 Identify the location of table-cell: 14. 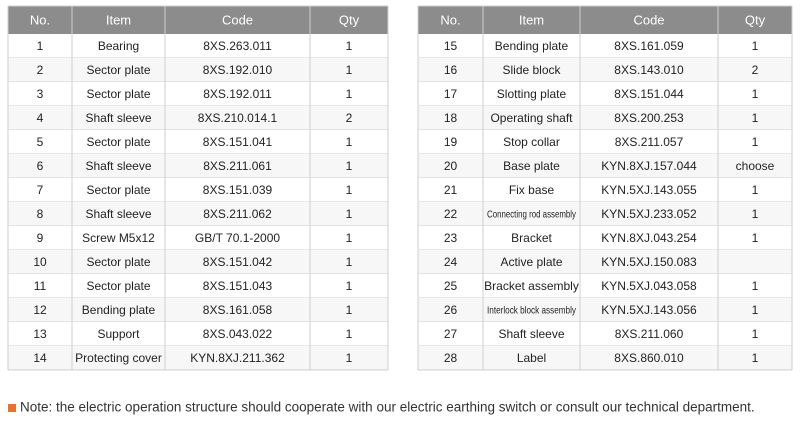
(40, 358).